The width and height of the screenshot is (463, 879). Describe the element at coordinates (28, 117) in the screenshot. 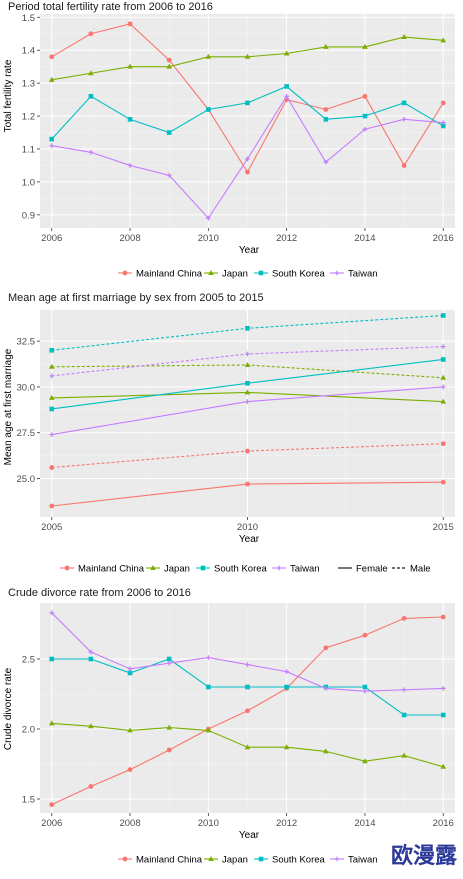

I see `y-tick-label: 1.2` at that location.